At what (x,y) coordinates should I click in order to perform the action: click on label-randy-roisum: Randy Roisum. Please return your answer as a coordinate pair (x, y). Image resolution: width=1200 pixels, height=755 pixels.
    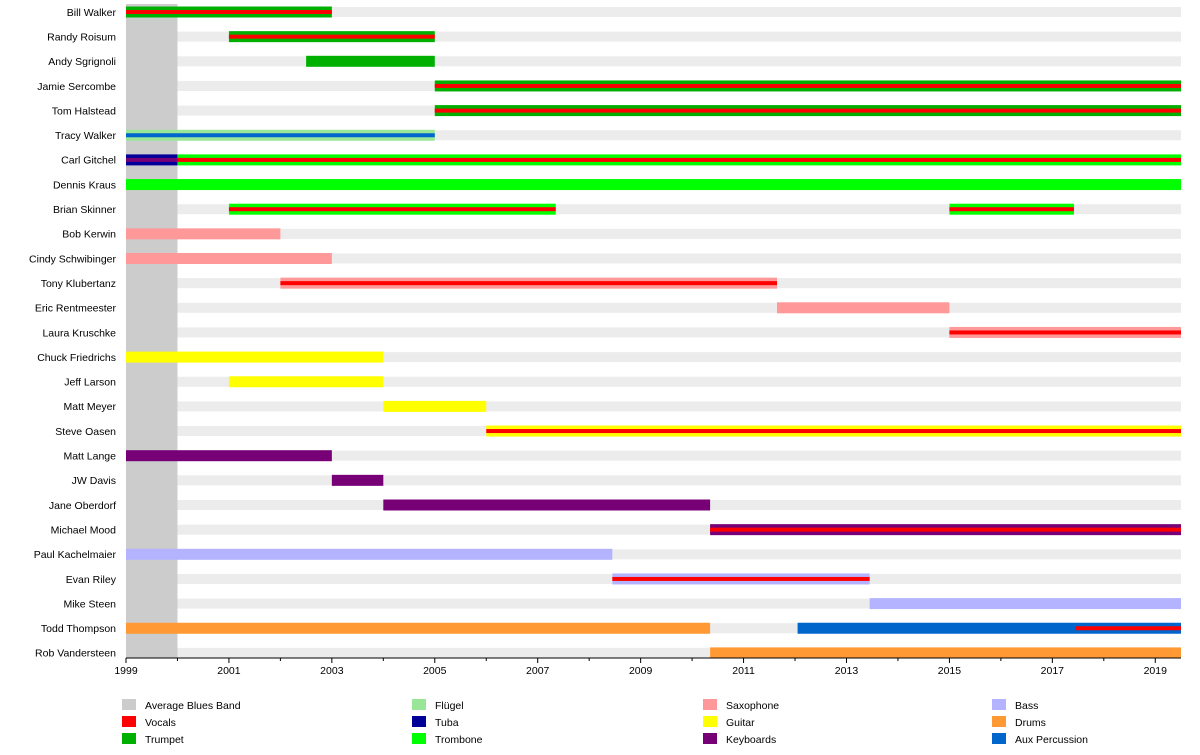
    Looking at the image, I should click on (81, 37).